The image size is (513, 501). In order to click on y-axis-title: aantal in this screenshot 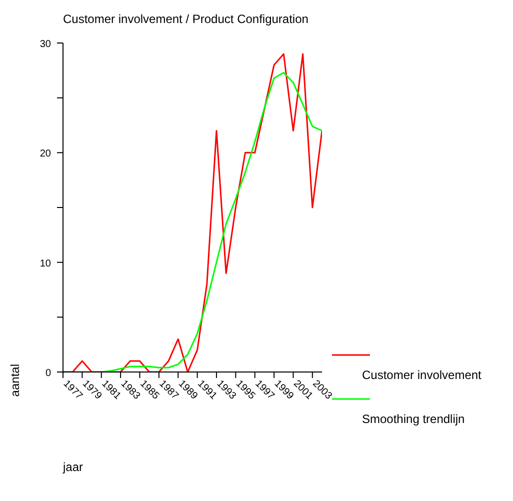, I will do `click(15, 381)`.